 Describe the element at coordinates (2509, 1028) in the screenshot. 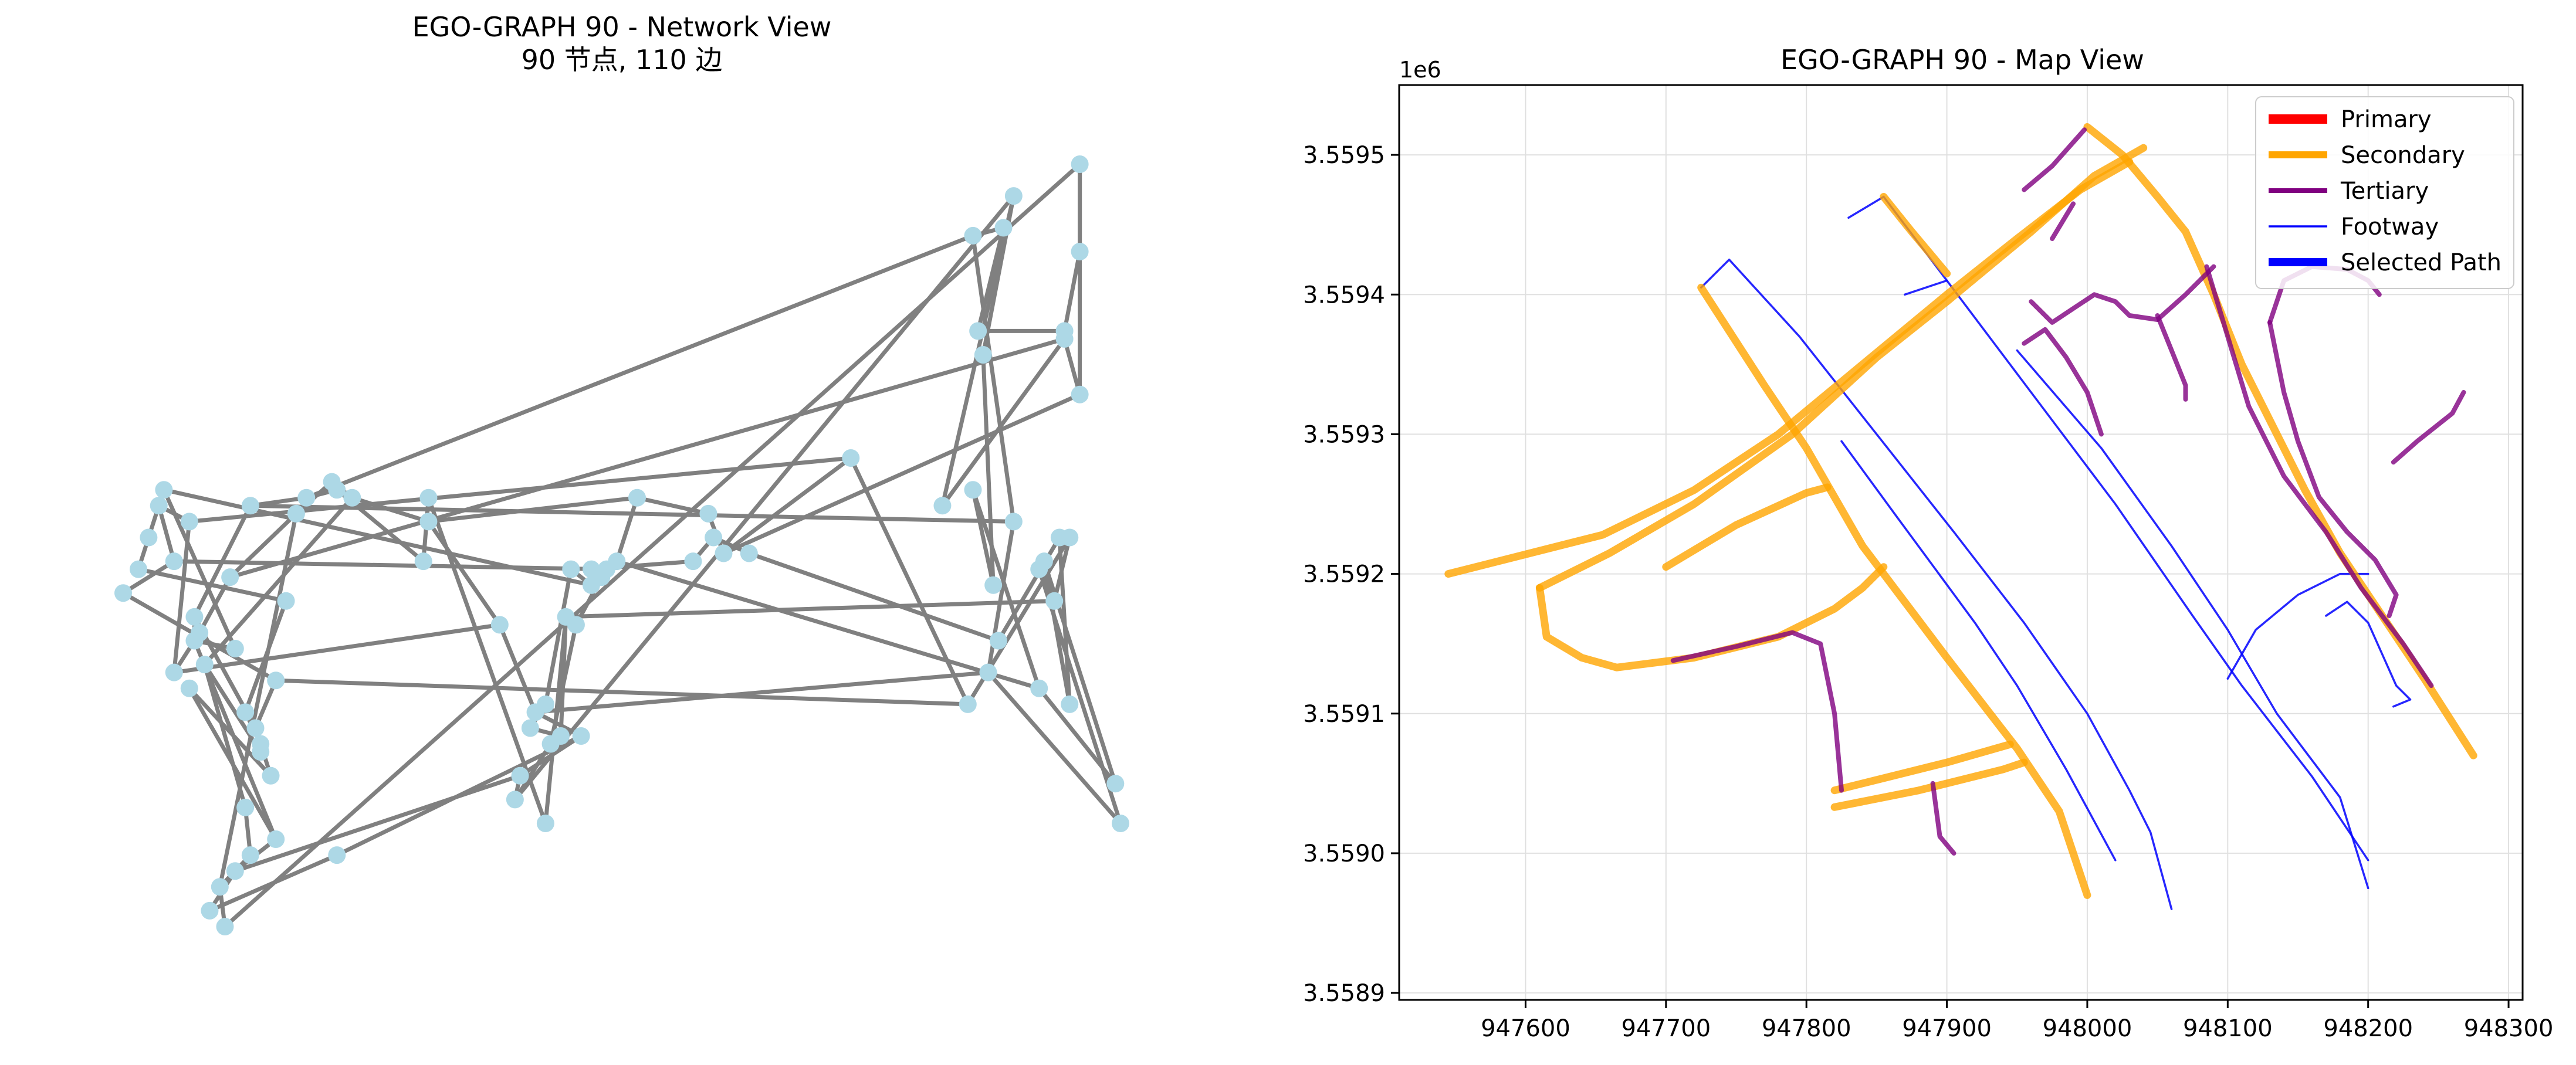

I see `x-tick-label: 948300` at that location.